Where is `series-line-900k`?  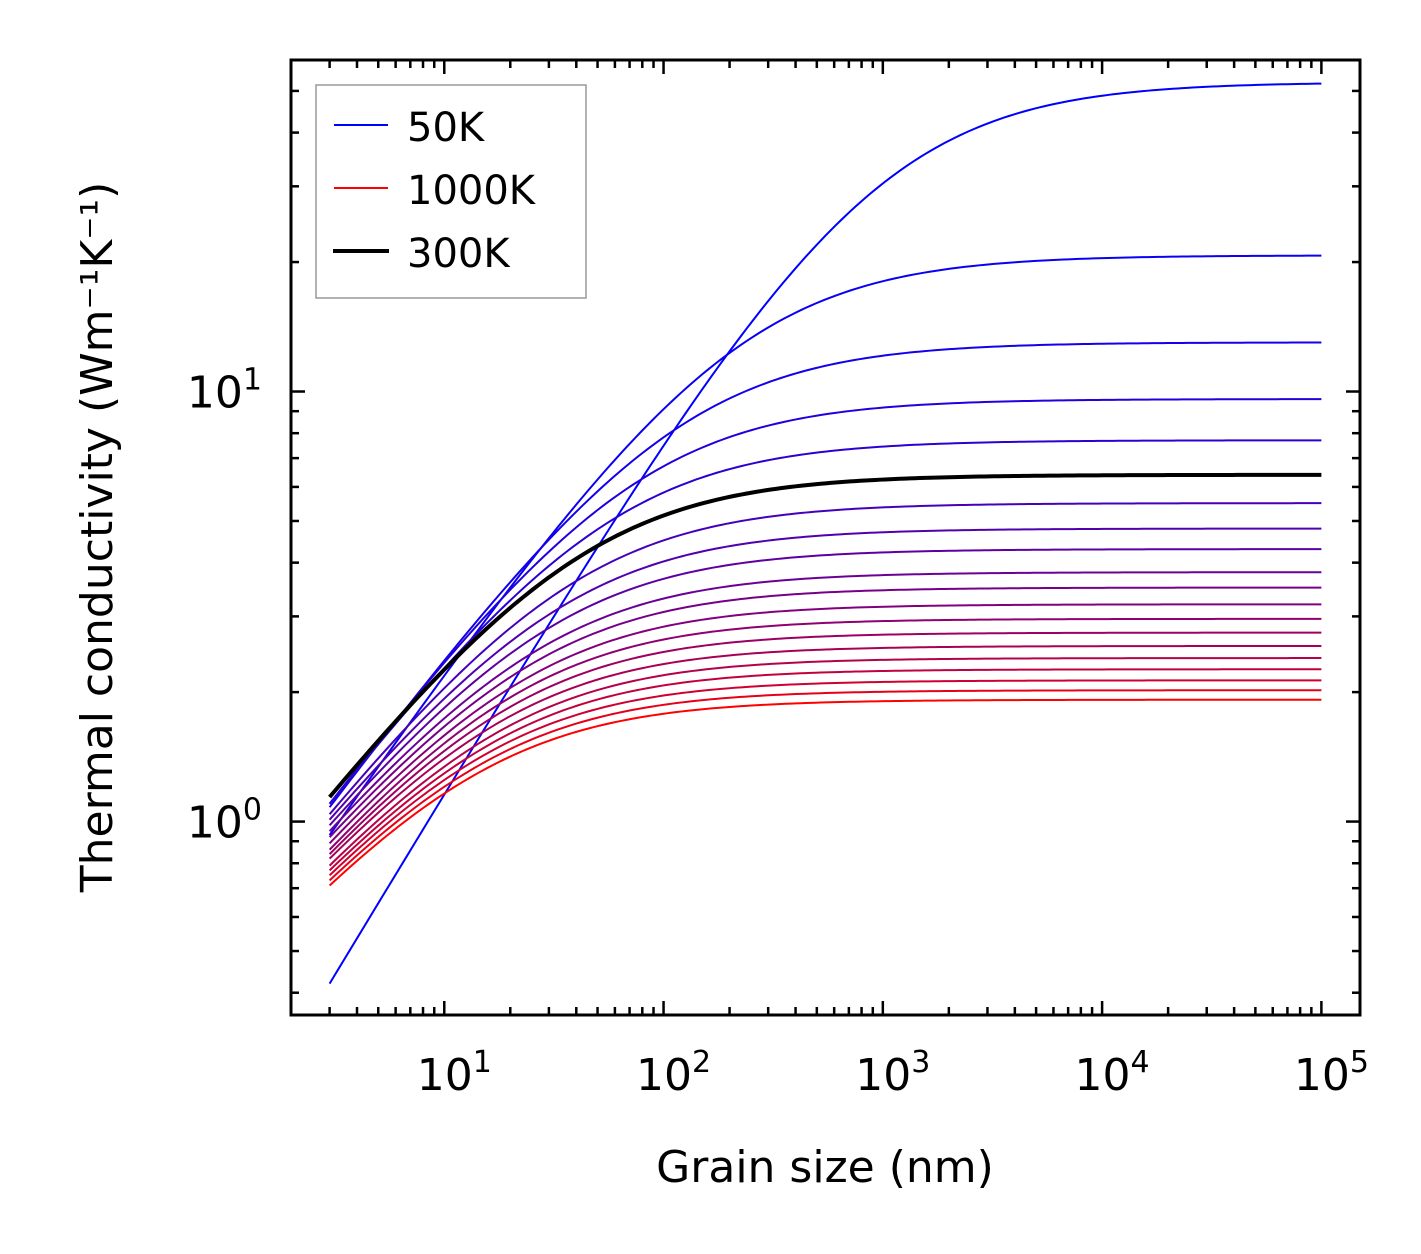 series-line-900k is located at coordinates (825, 778).